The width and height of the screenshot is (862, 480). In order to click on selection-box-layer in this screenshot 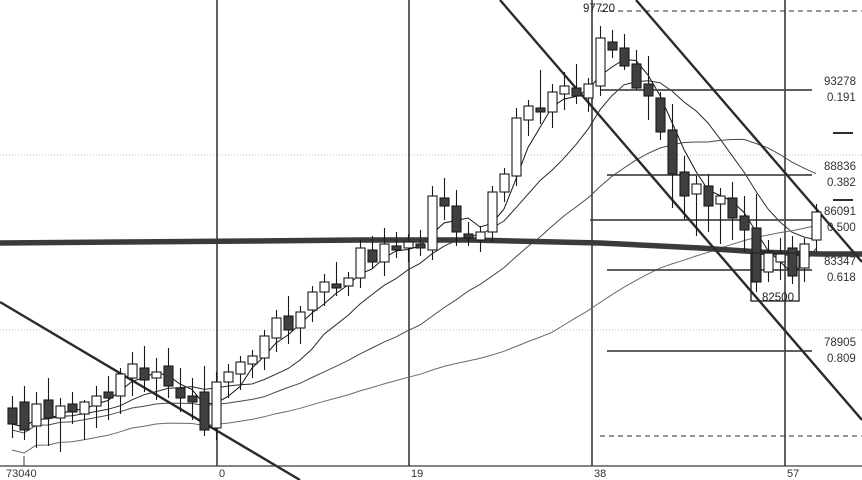, I will do `click(775, 277)`.